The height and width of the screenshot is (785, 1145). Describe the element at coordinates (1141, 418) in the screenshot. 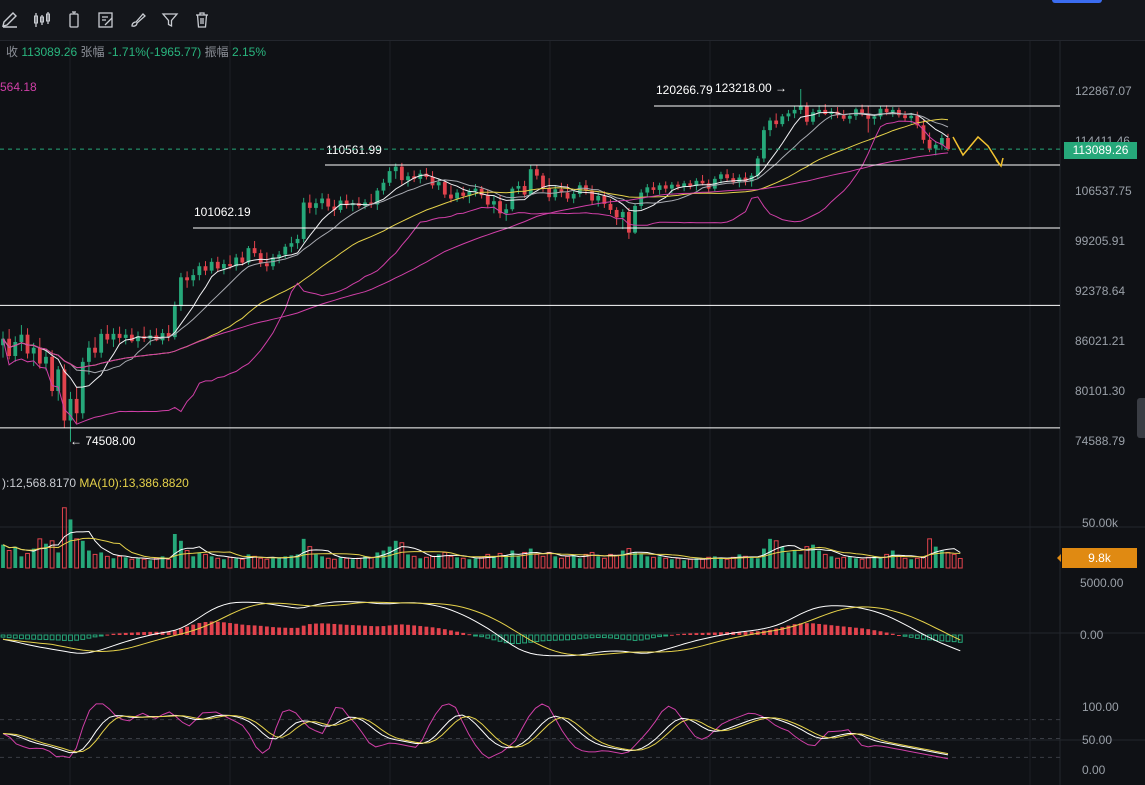

I see `panel-collapse-handle` at that location.